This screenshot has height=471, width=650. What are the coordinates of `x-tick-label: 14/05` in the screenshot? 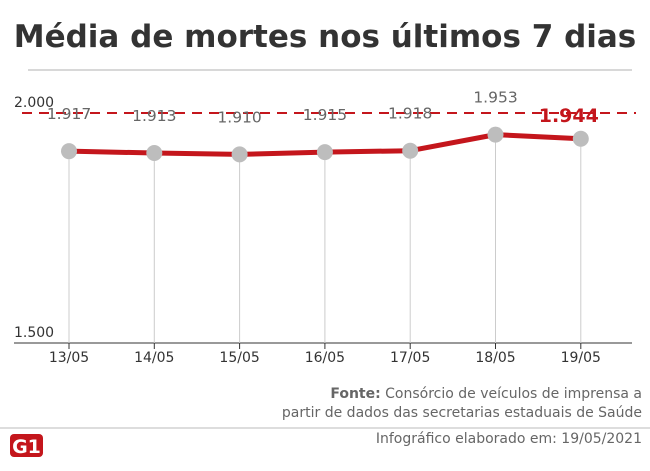 It's located at (154, 358).